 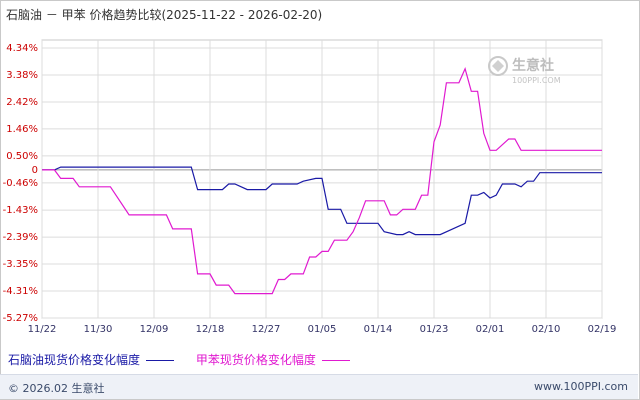 I want to click on legend-label-naphtha: 石脑油现货价格变化幅度, so click(x=74, y=360).